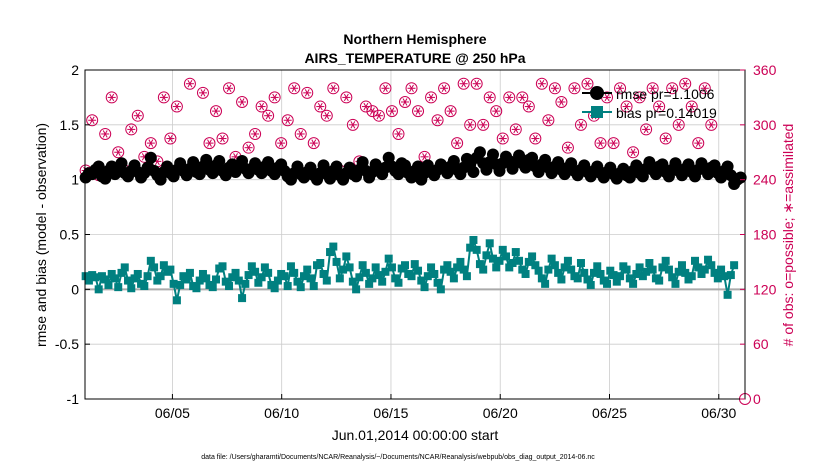 This screenshot has width=830, height=470. What do you see at coordinates (281, 413) in the screenshot?
I see `x-tick-label: 06/10` at bounding box center [281, 413].